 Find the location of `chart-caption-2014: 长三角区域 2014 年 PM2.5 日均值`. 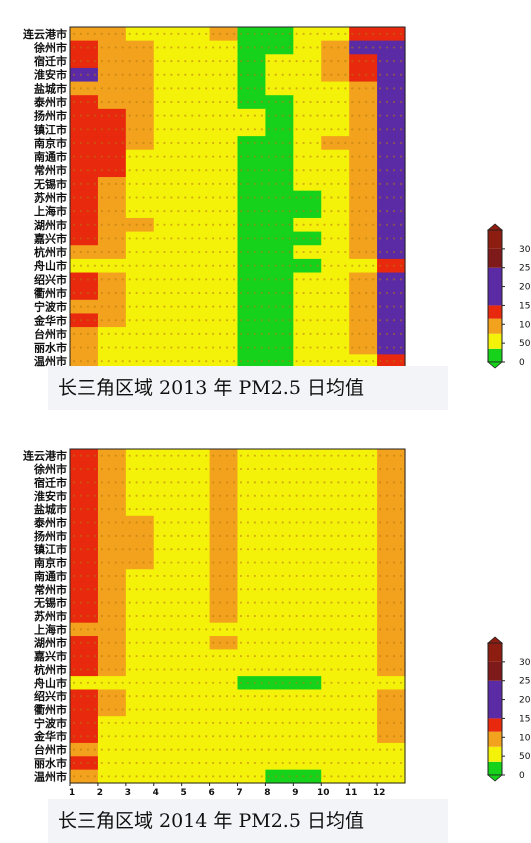

chart-caption-2014: 长三角区域 2014 年 PM2.5 日均值 is located at coordinates (248, 821).